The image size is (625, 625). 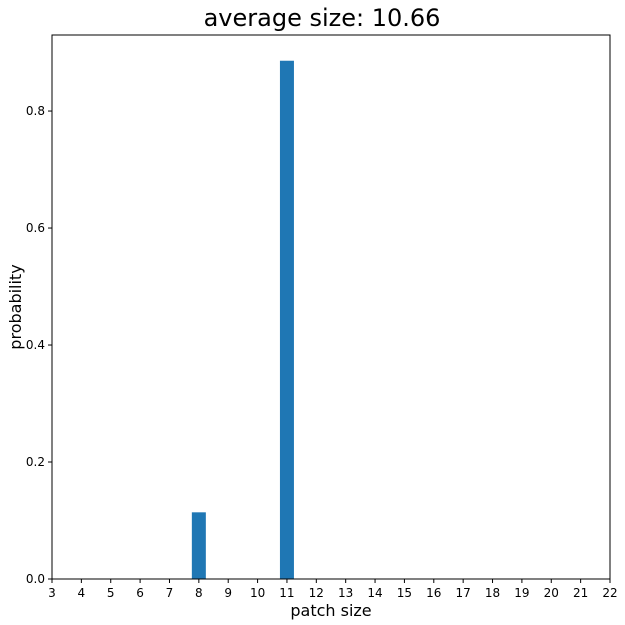 I want to click on y-ticks: 0.0 0.2 0.4 0.6 0.8, so click(x=39, y=345).